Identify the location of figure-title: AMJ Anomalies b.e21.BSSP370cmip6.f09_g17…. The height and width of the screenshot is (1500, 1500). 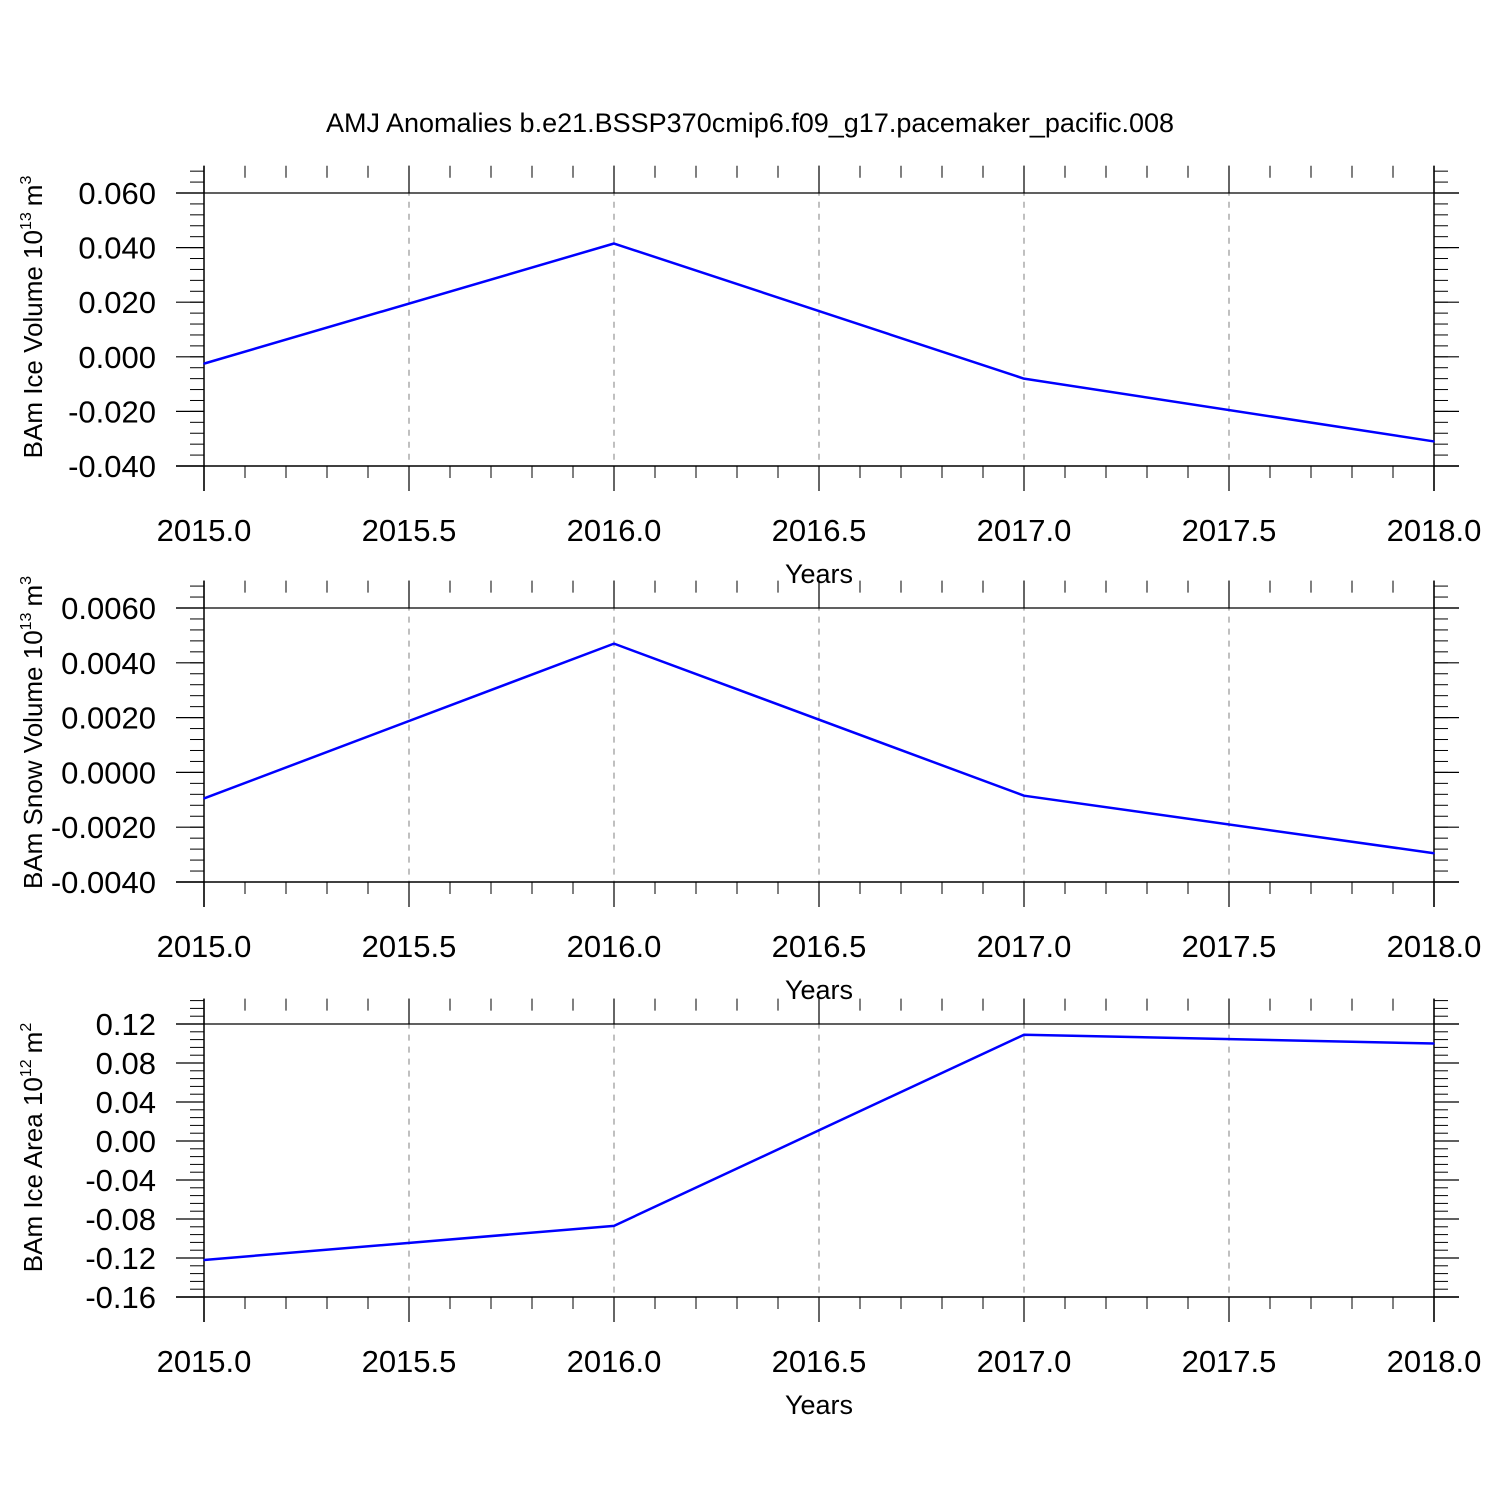
(750, 123).